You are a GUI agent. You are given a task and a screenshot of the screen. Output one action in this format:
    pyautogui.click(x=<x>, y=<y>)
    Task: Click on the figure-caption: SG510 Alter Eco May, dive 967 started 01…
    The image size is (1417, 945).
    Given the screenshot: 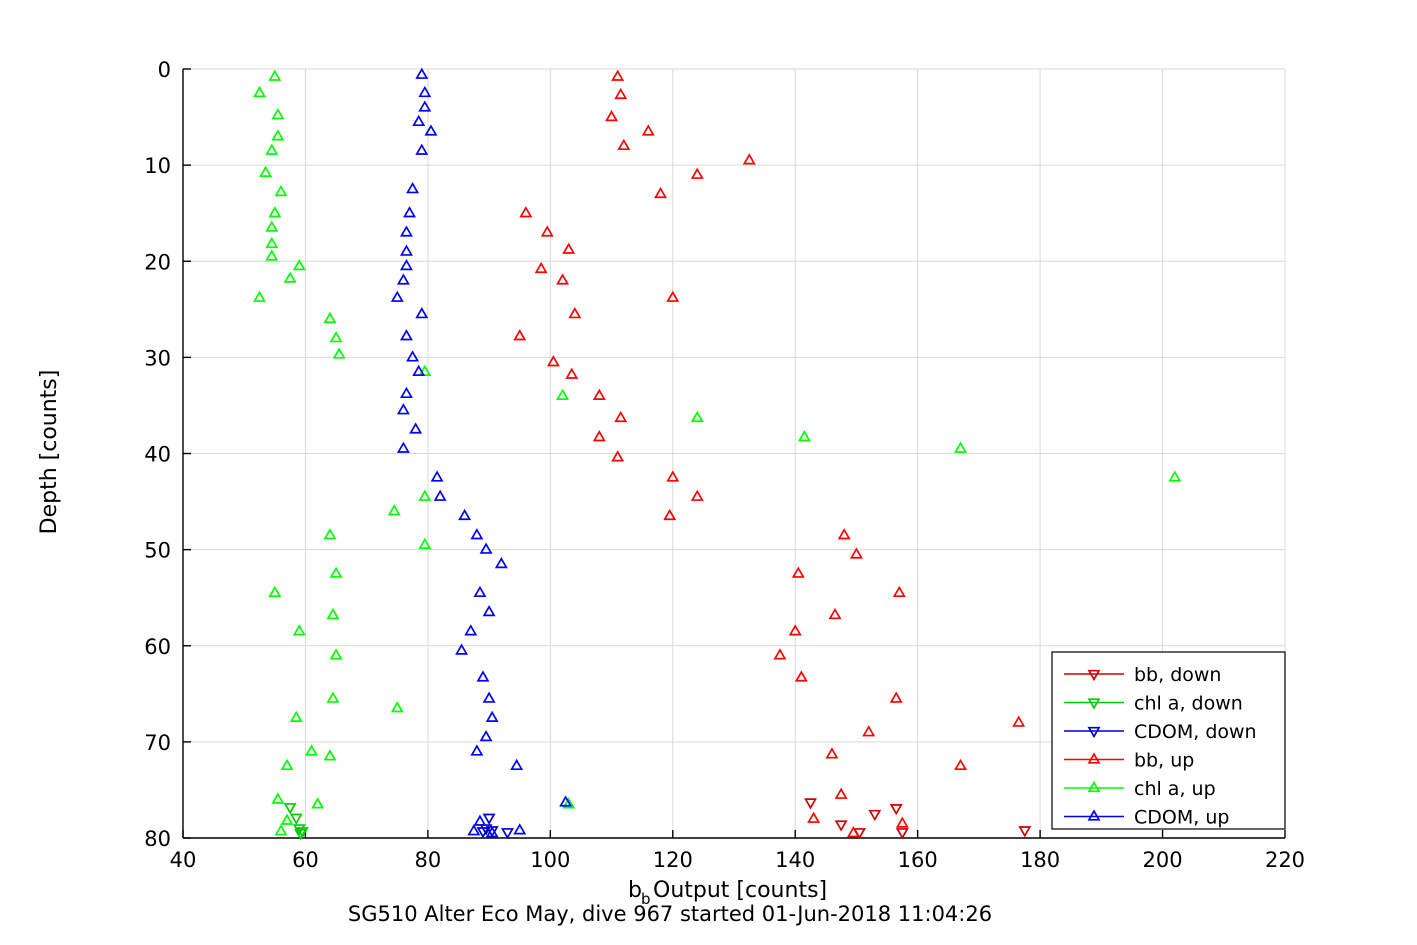 What is the action you would take?
    pyautogui.click(x=670, y=914)
    